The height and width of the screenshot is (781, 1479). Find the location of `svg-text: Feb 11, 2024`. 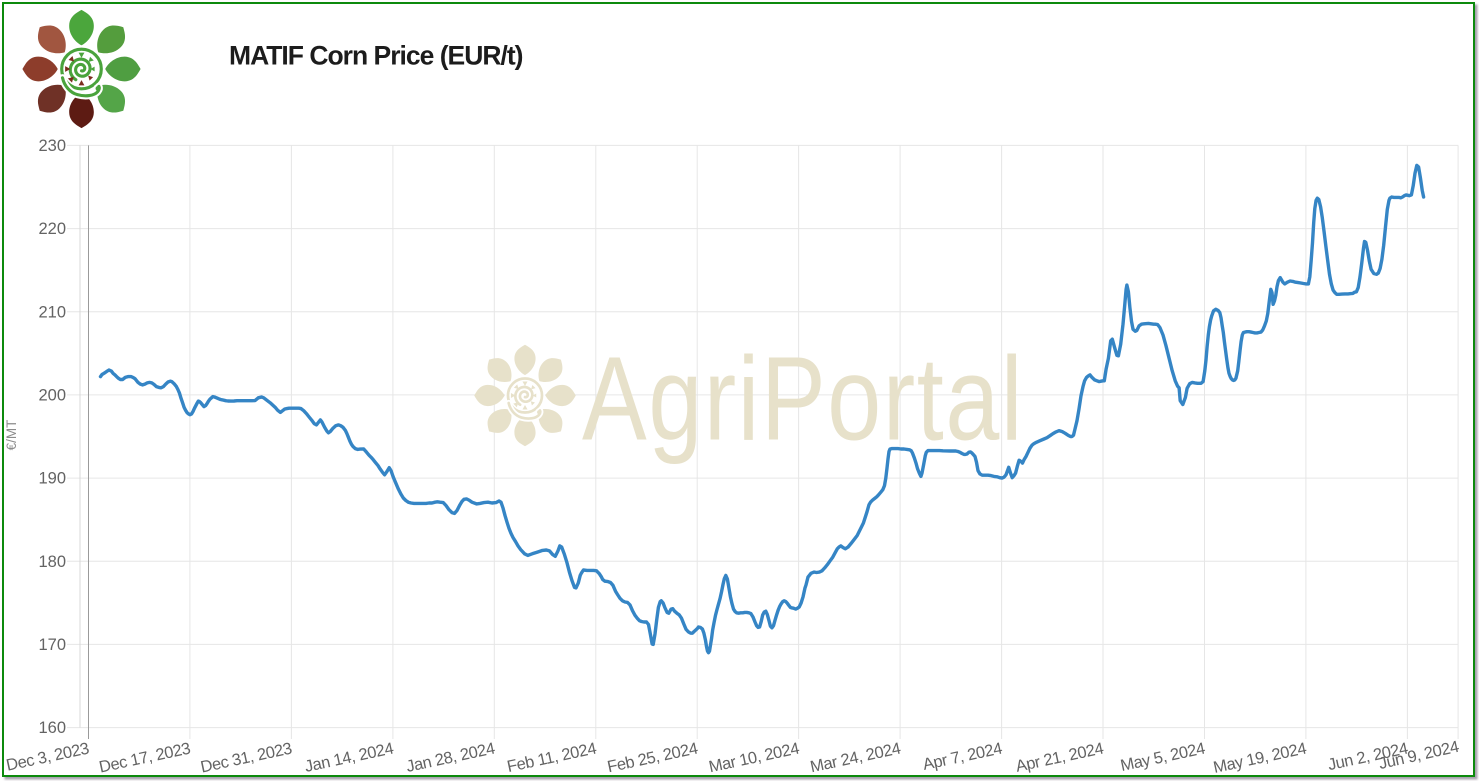

svg-text: Feb 11, 2024 is located at coordinates (551, 758).